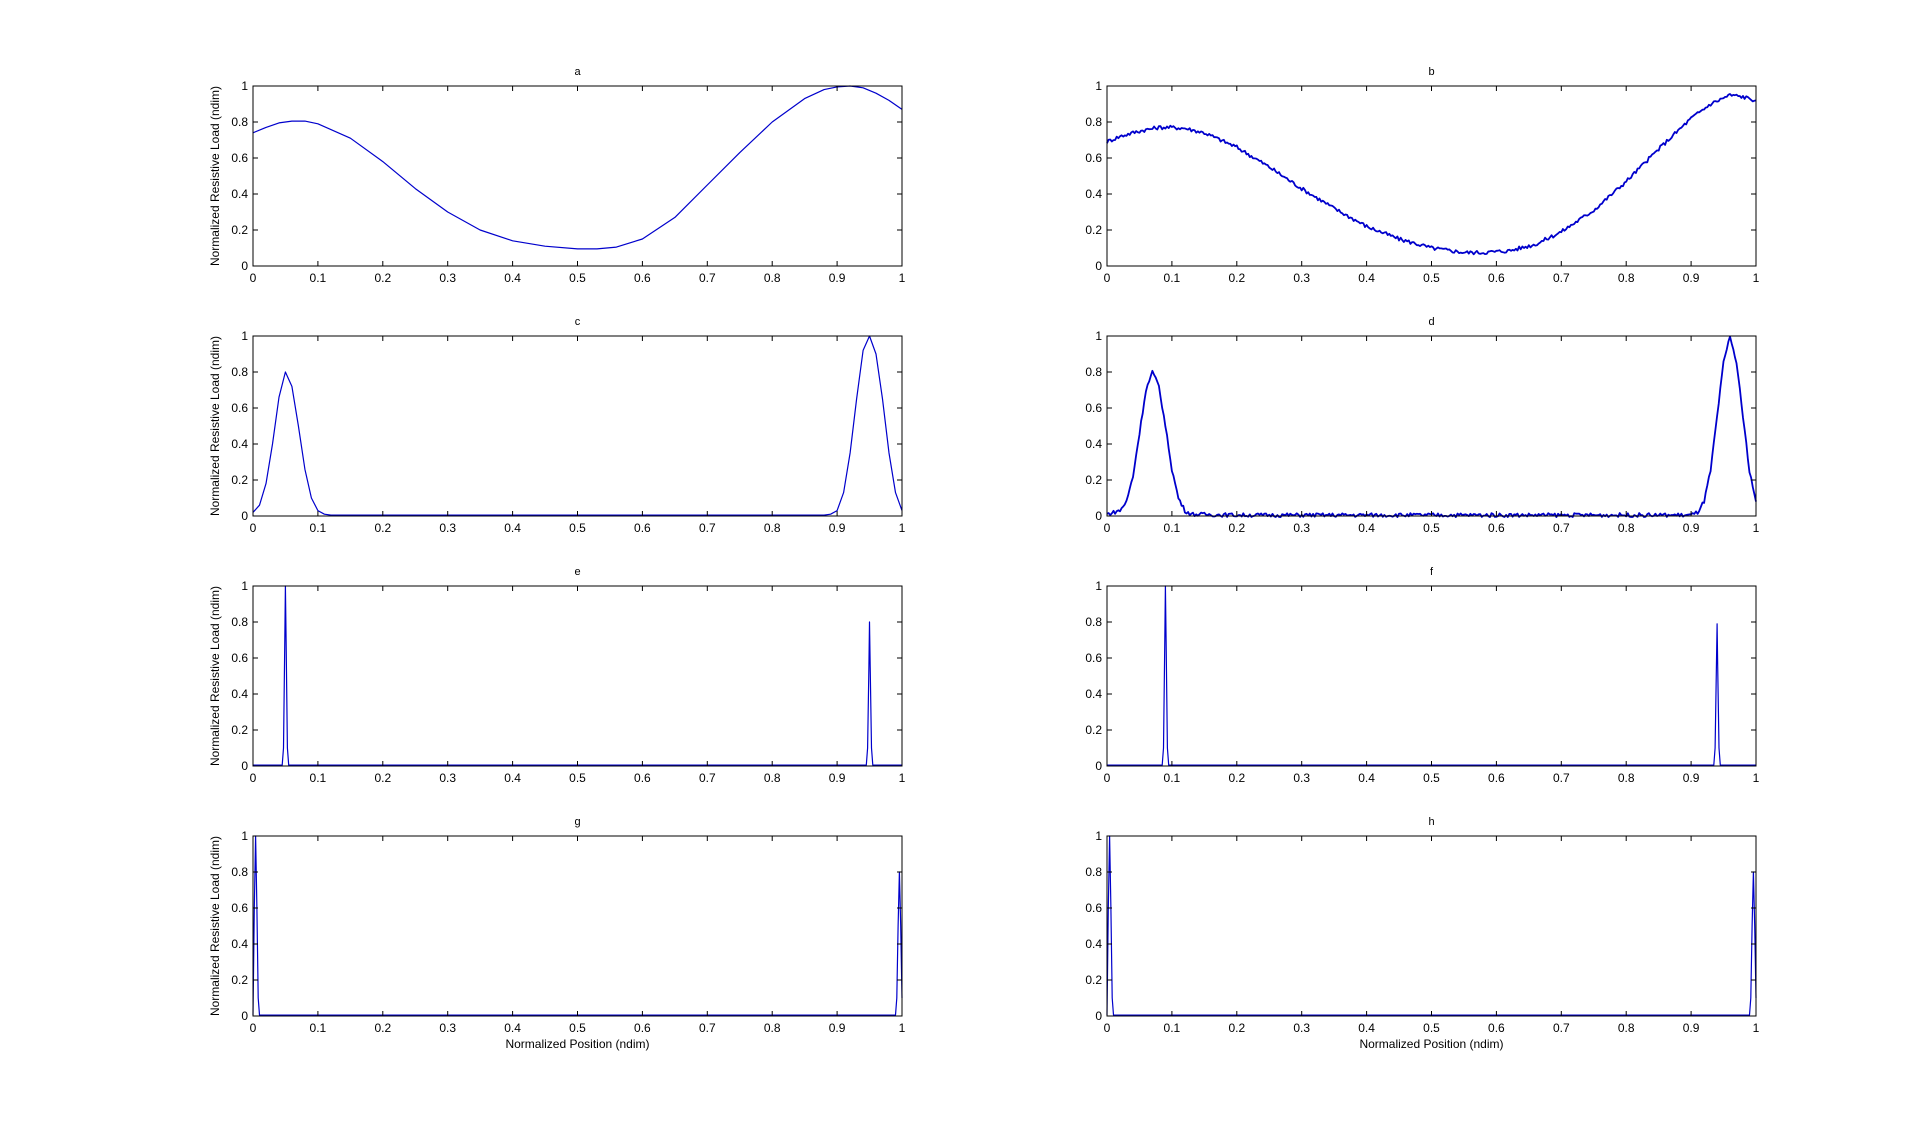 Image resolution: width=1920 pixels, height=1133 pixels. Describe the element at coordinates (1236, 778) in the screenshot. I see `x-tick-label-f: 0.2` at that location.